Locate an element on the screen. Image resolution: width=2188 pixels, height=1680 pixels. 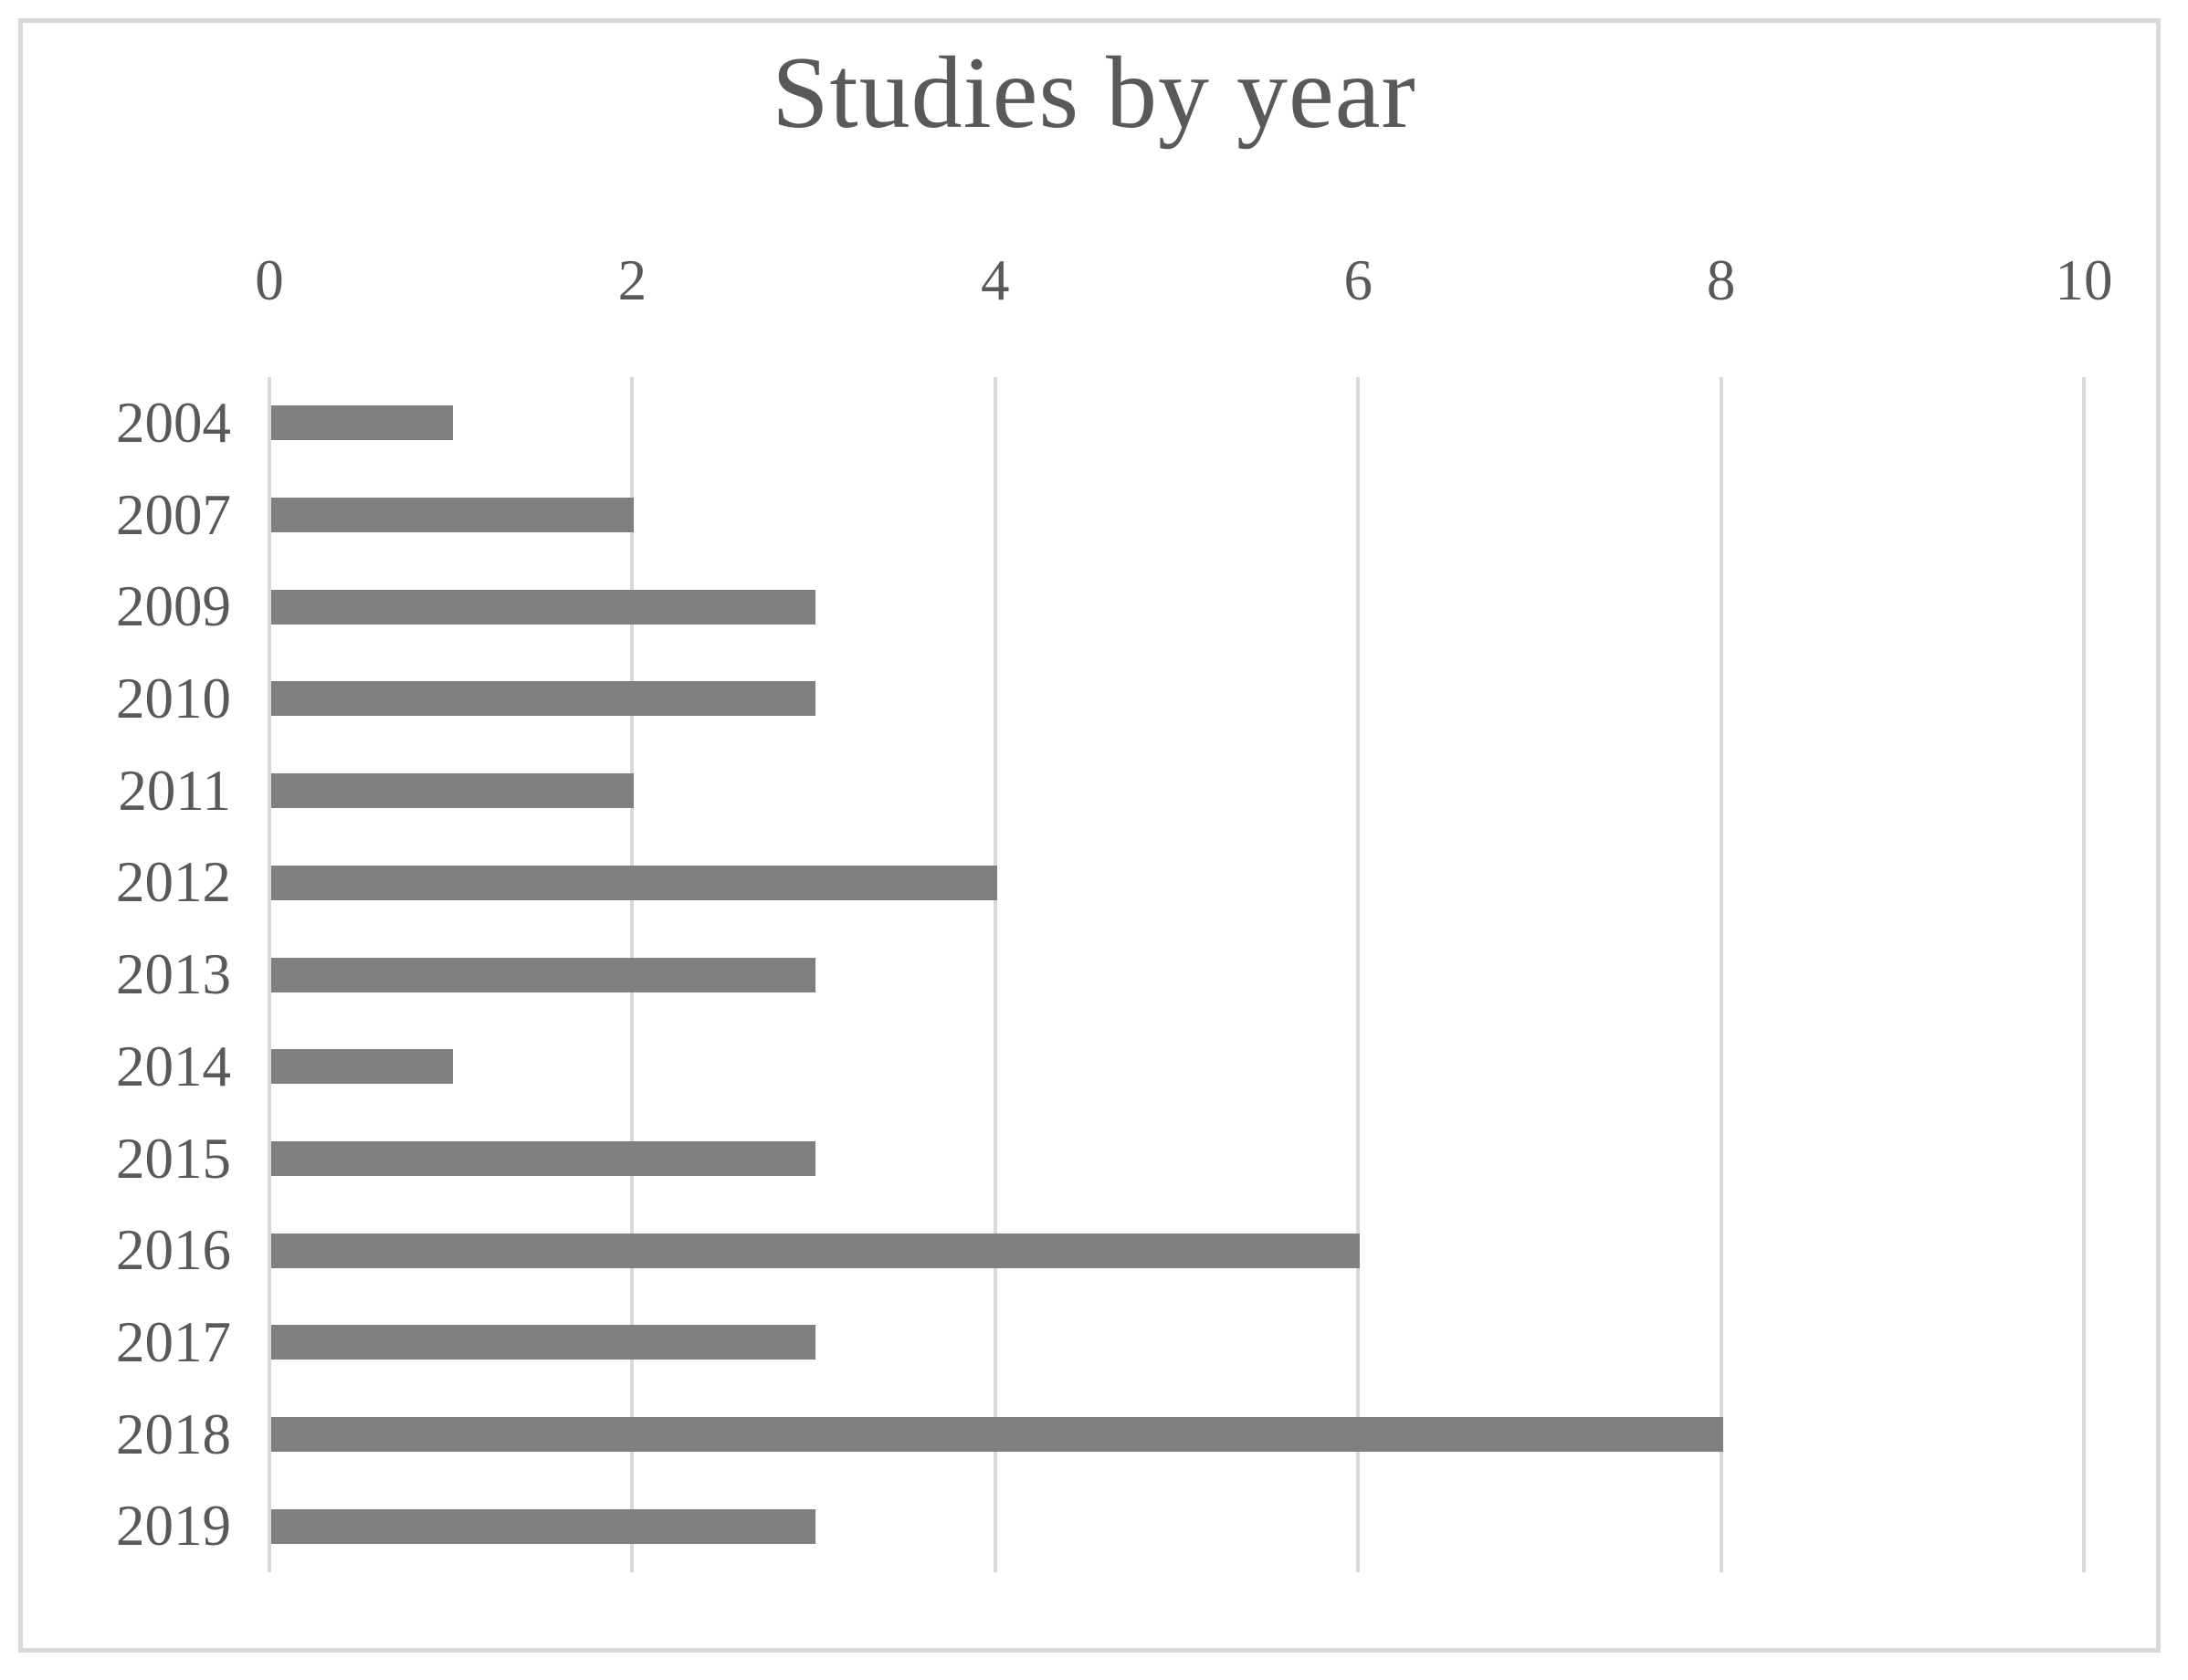
bar-2012 is located at coordinates (634, 882).